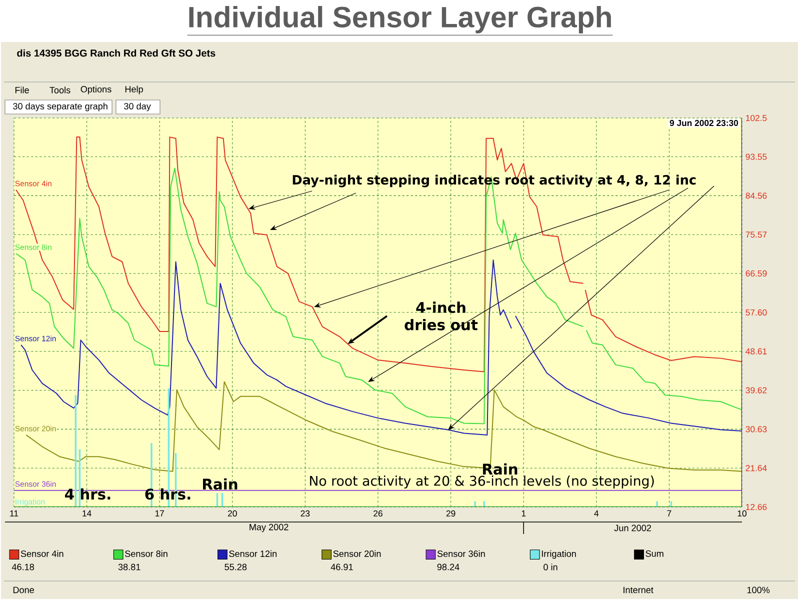  I want to click on x-tick-label: 20, so click(232, 513).